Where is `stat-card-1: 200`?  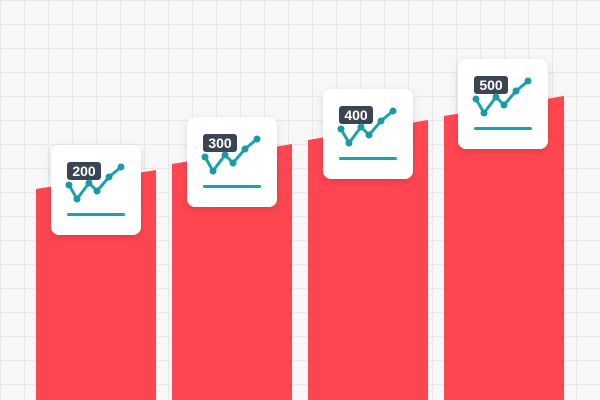 stat-card-1: 200 is located at coordinates (96, 190).